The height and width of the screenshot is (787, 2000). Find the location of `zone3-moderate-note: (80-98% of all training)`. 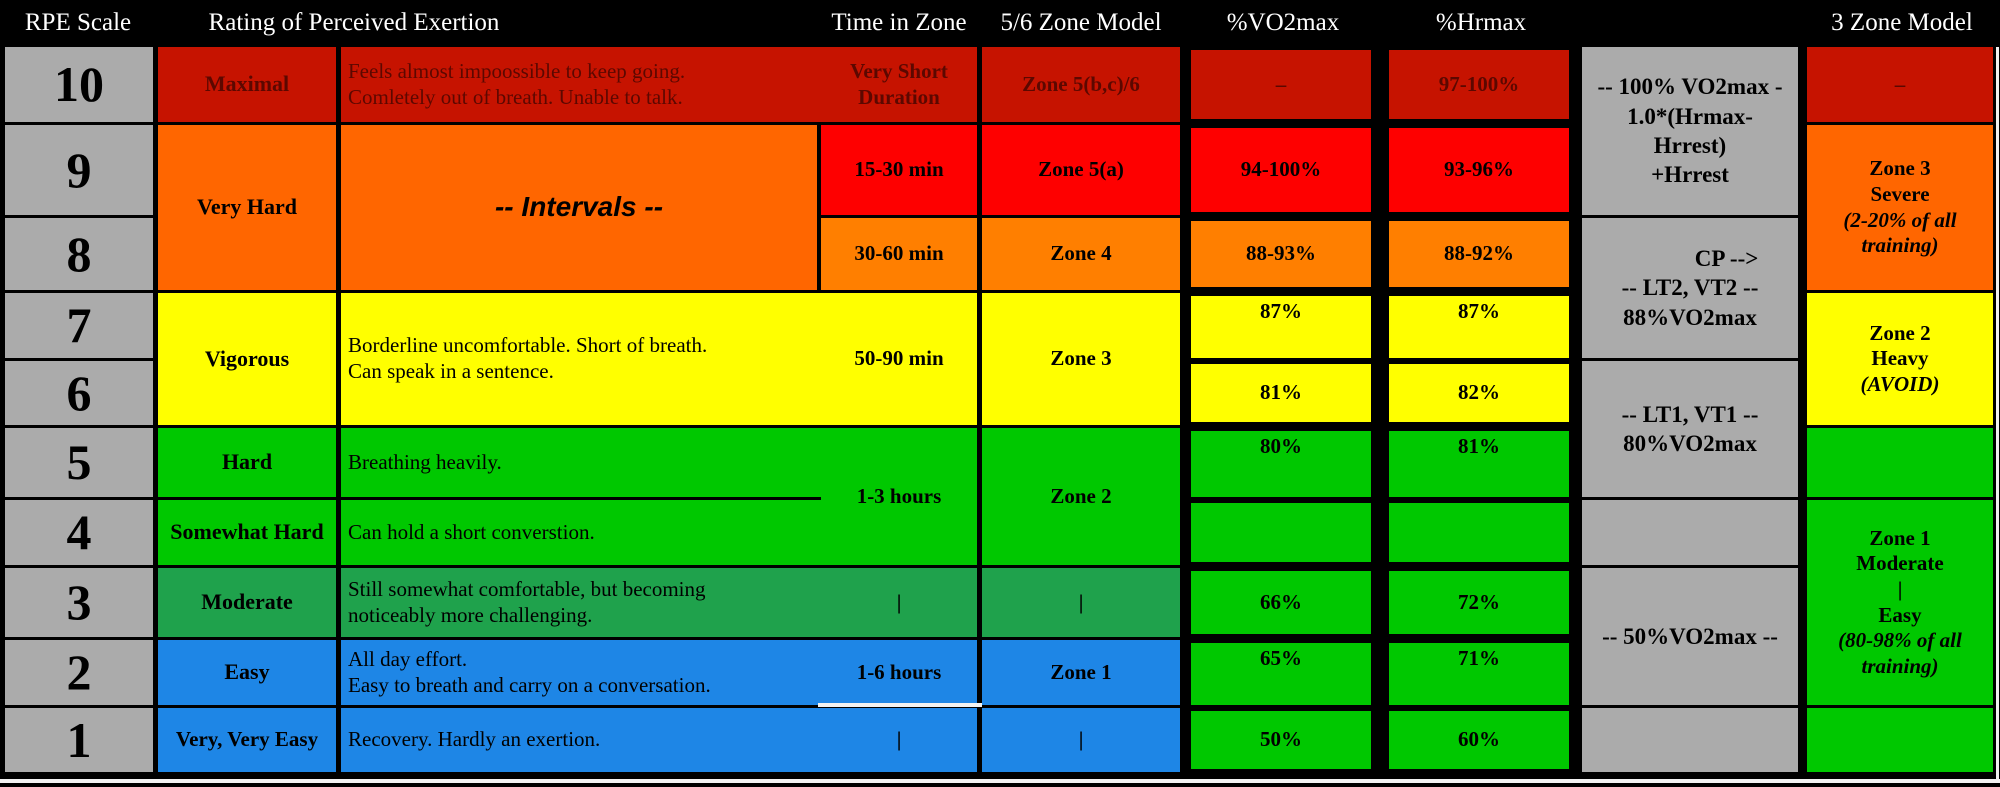

zone3-moderate-note: (80-98% of all training) is located at coordinates (1900, 653).